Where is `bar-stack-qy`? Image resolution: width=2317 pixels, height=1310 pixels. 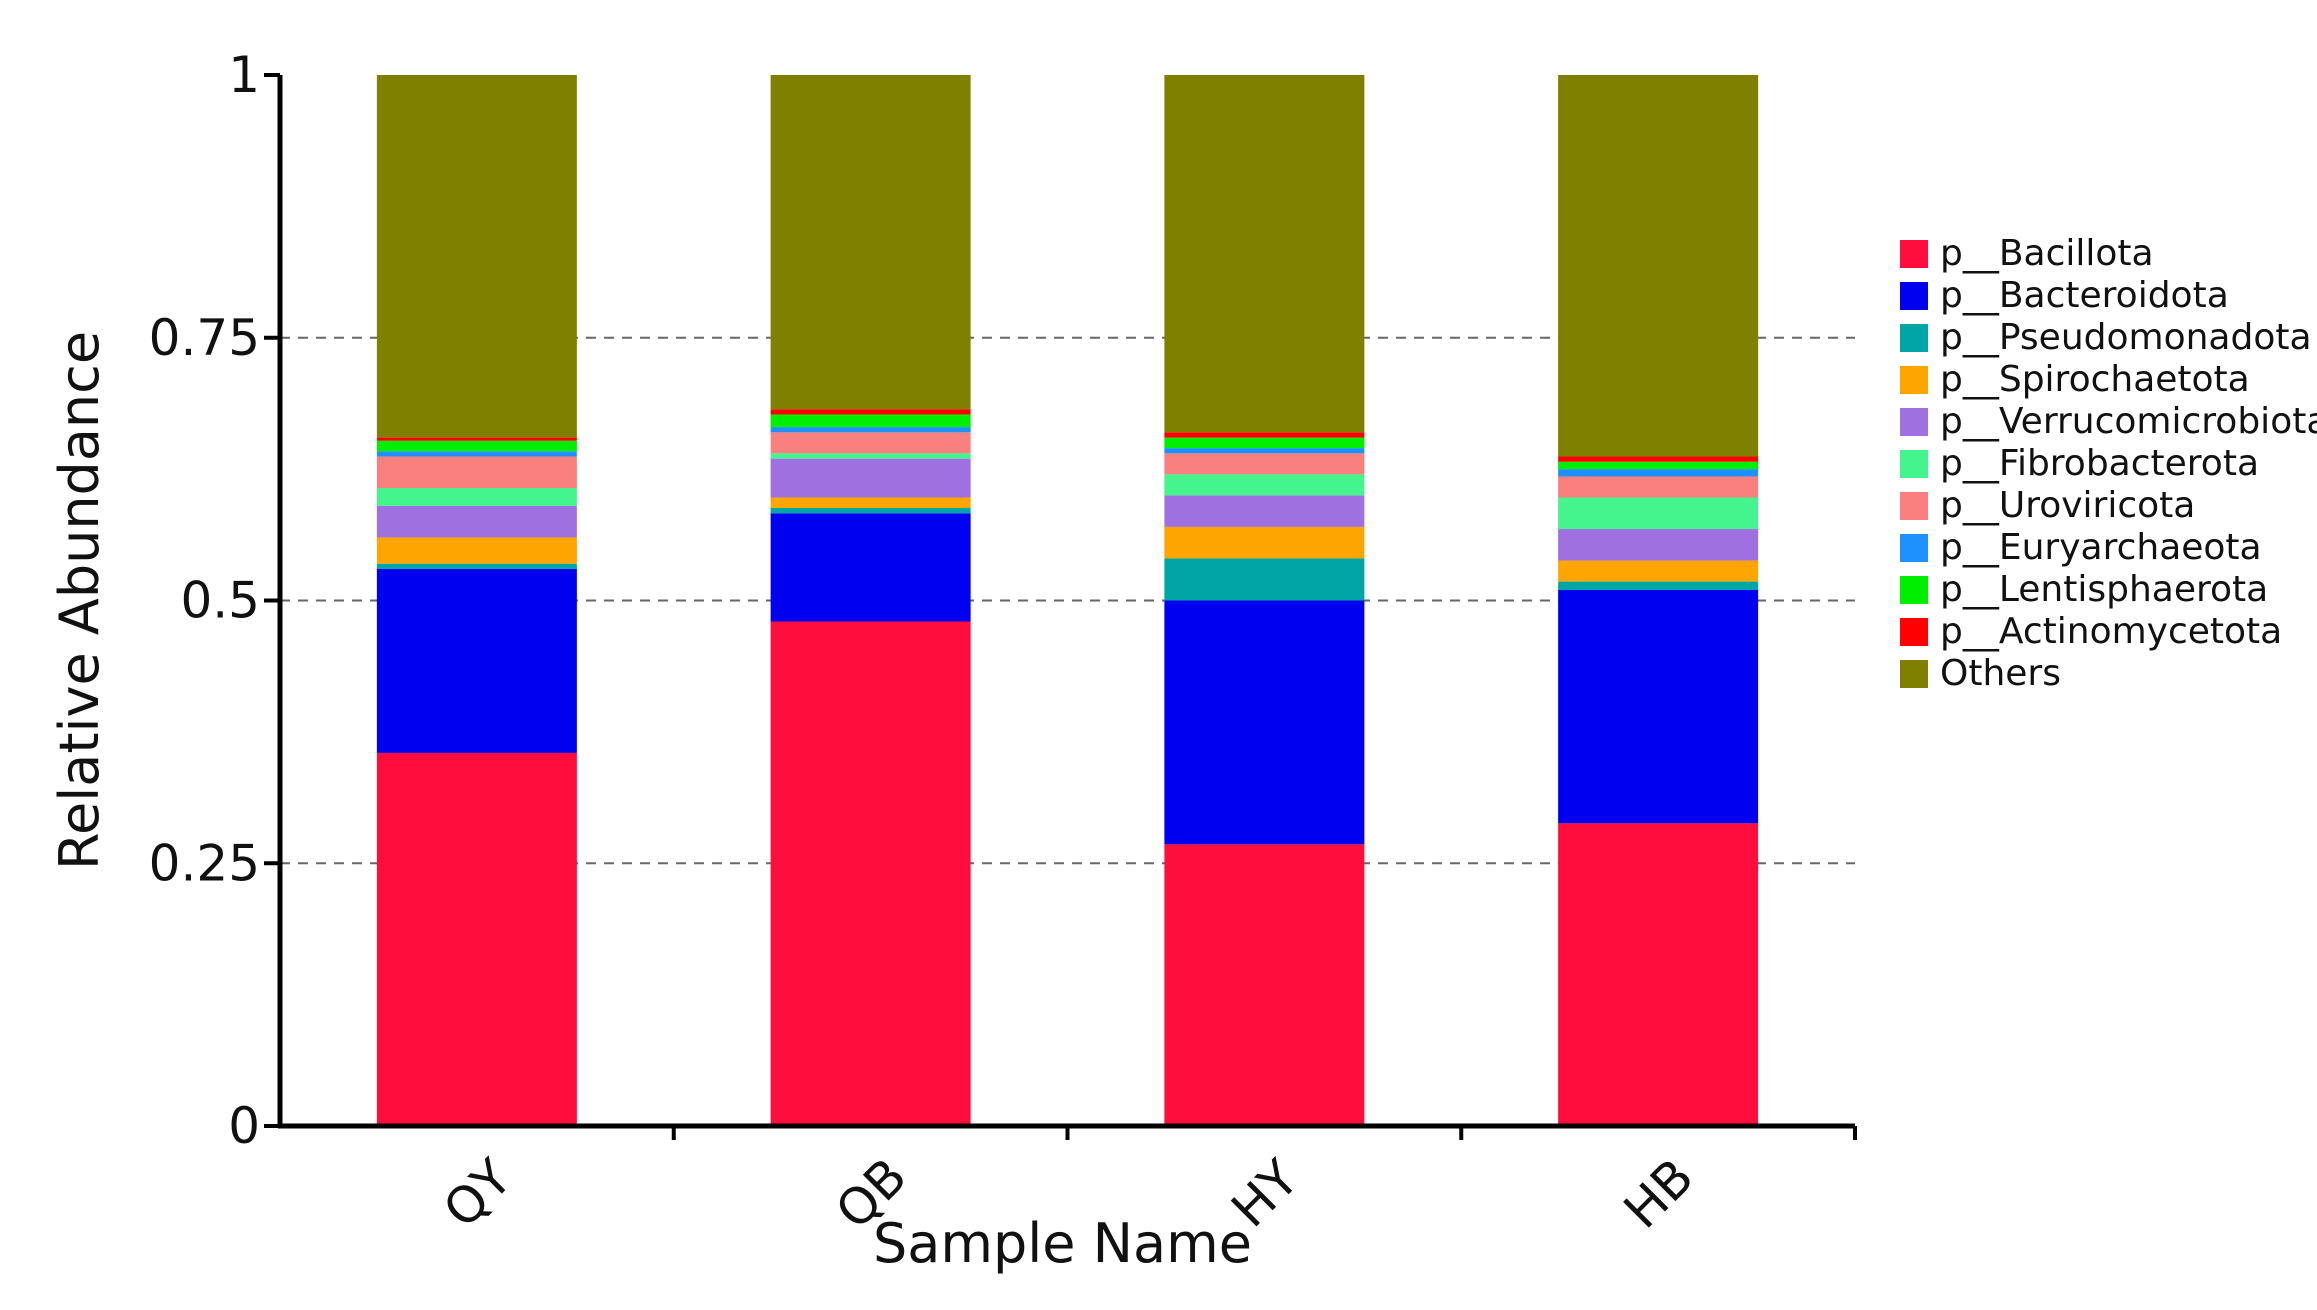 bar-stack-qy is located at coordinates (476, 600).